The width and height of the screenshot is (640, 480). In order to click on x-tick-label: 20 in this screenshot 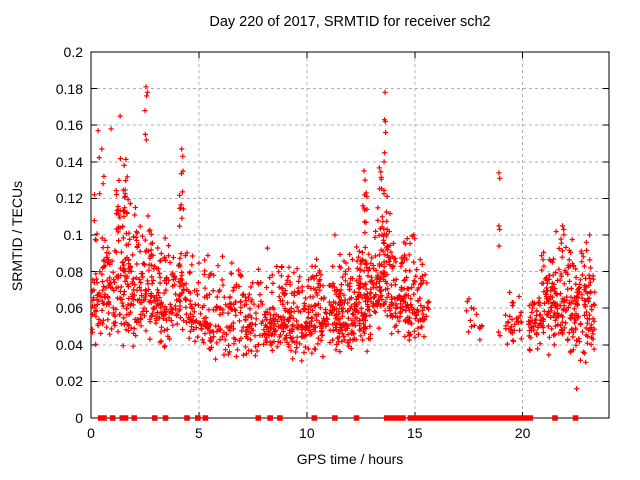, I will do `click(522, 433)`.